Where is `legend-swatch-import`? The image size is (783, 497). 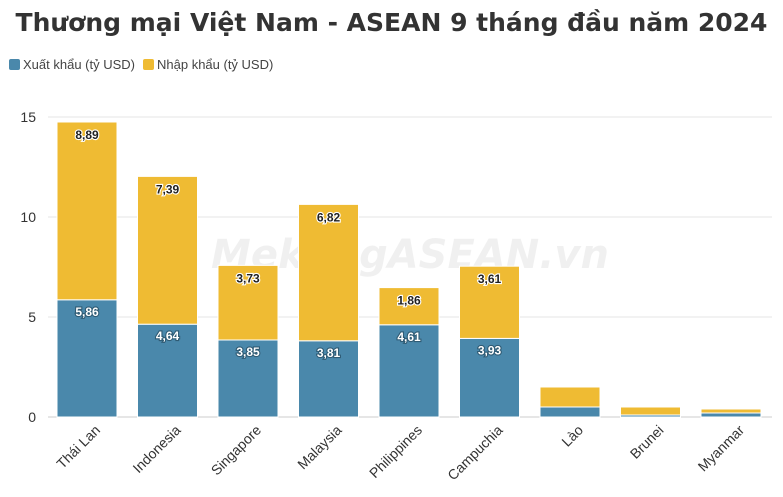 legend-swatch-import is located at coordinates (148, 64).